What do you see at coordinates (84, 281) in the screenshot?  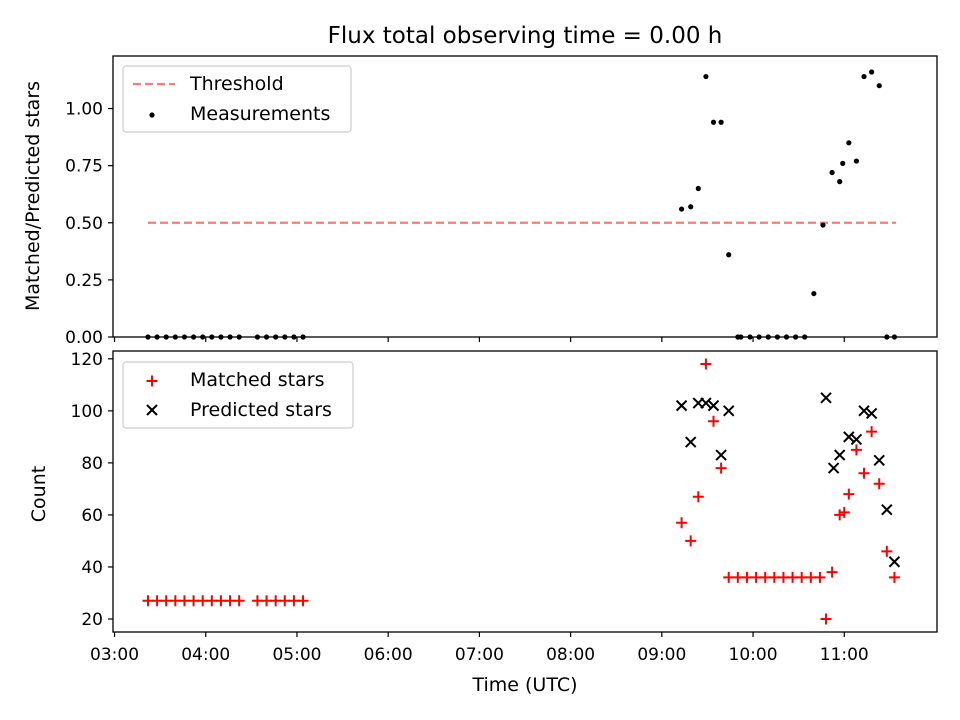 I see `top-y-tick-label: 0.25` at bounding box center [84, 281].